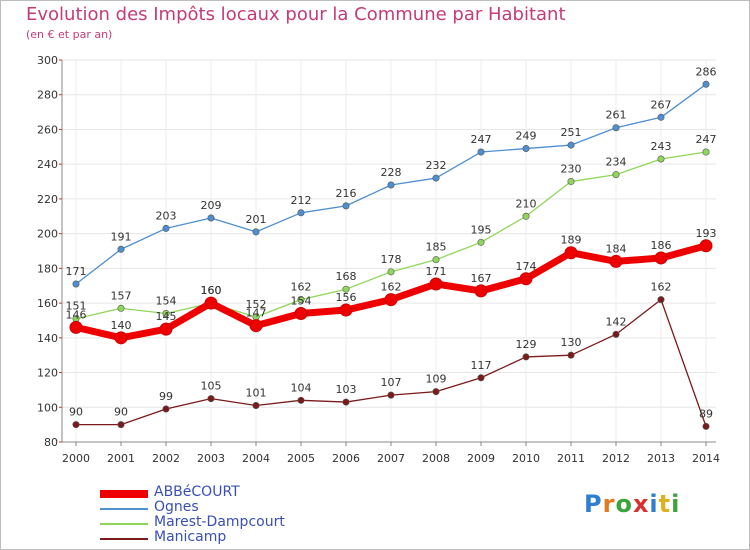  Describe the element at coordinates (632, 504) in the screenshot. I see `proxiti-logo: Proxiti` at that location.